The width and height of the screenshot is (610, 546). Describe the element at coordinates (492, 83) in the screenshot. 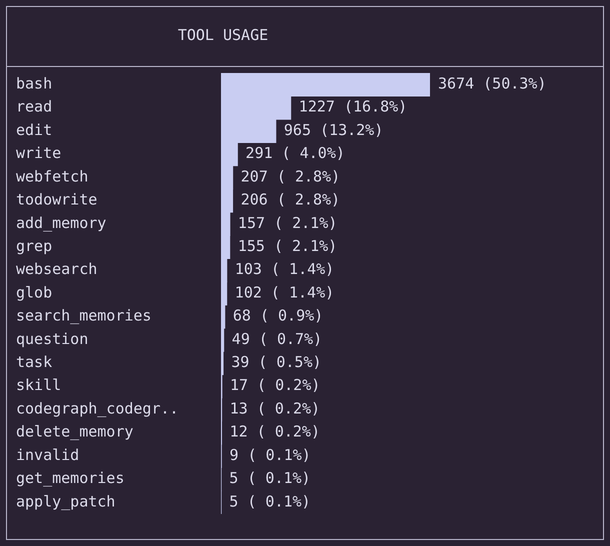

I see `data-label: 3674 (50.3%)` at that location.